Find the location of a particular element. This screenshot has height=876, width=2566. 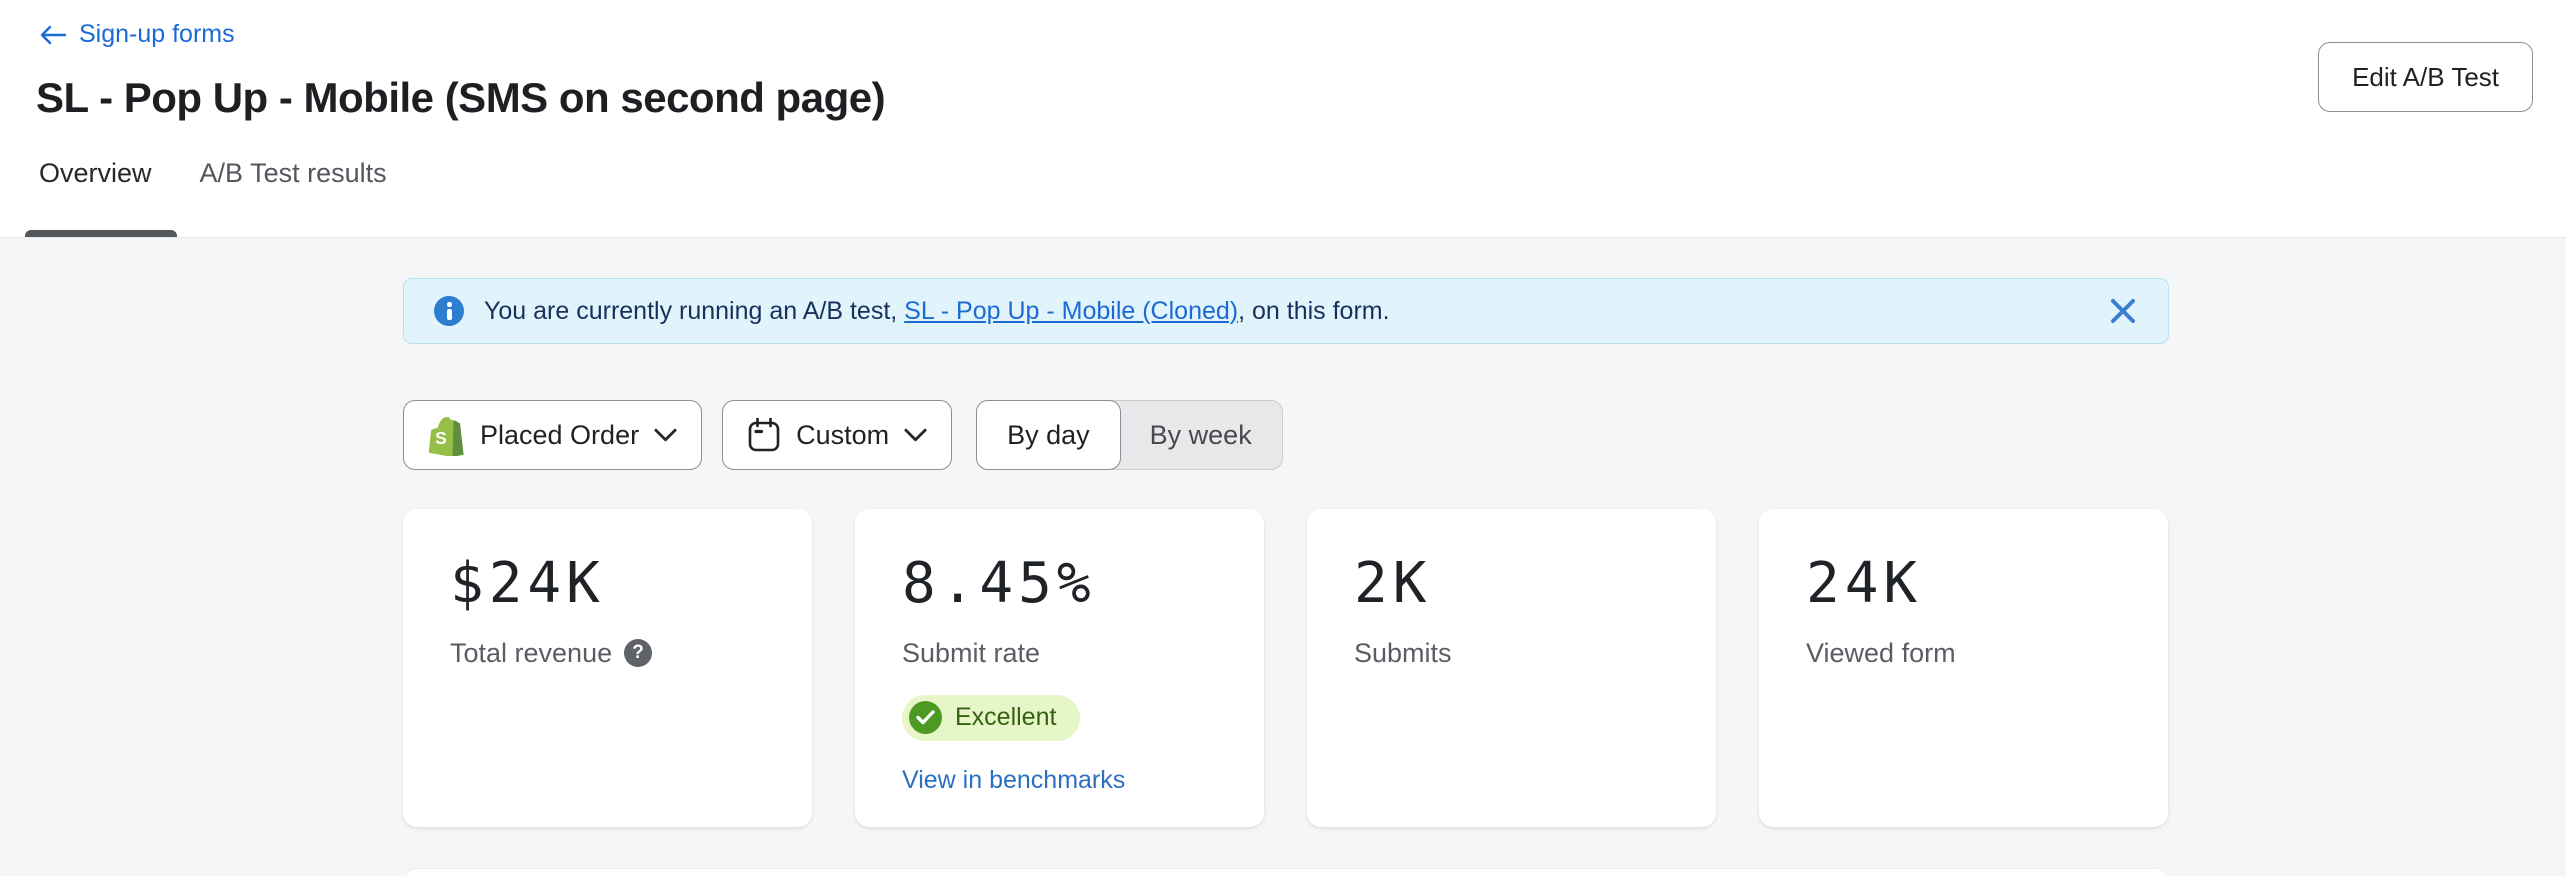

close-icon is located at coordinates (2123, 311).